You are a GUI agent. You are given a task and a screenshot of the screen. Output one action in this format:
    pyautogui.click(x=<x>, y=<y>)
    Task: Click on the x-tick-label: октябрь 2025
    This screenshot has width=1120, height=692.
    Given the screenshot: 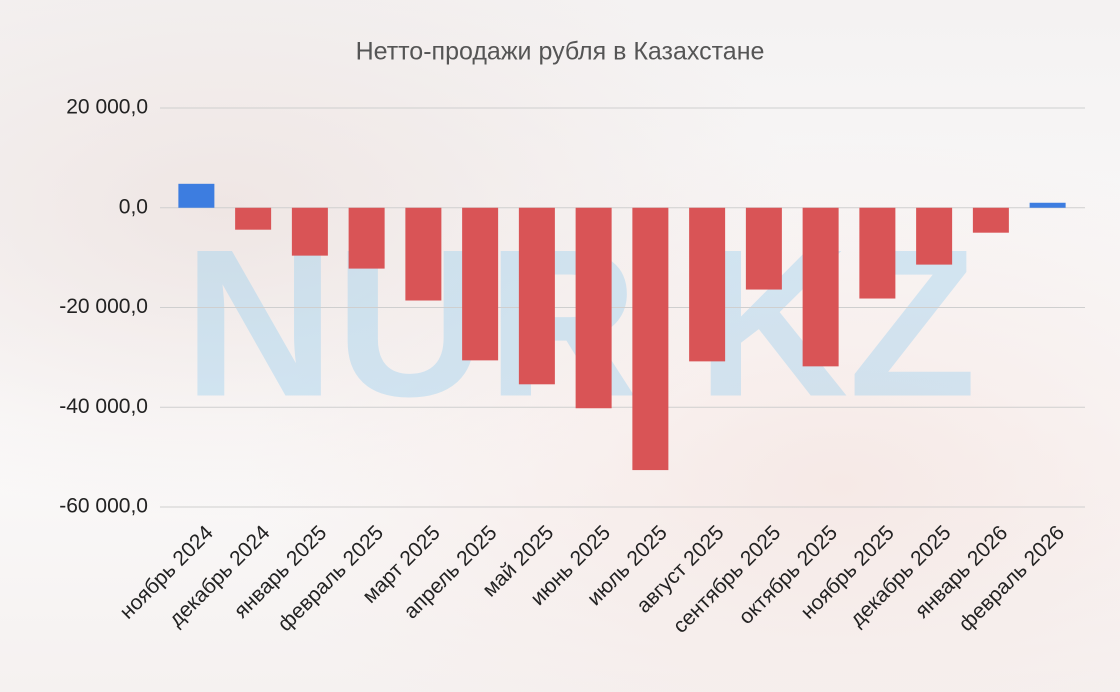 What is the action you would take?
    pyautogui.click(x=788, y=575)
    